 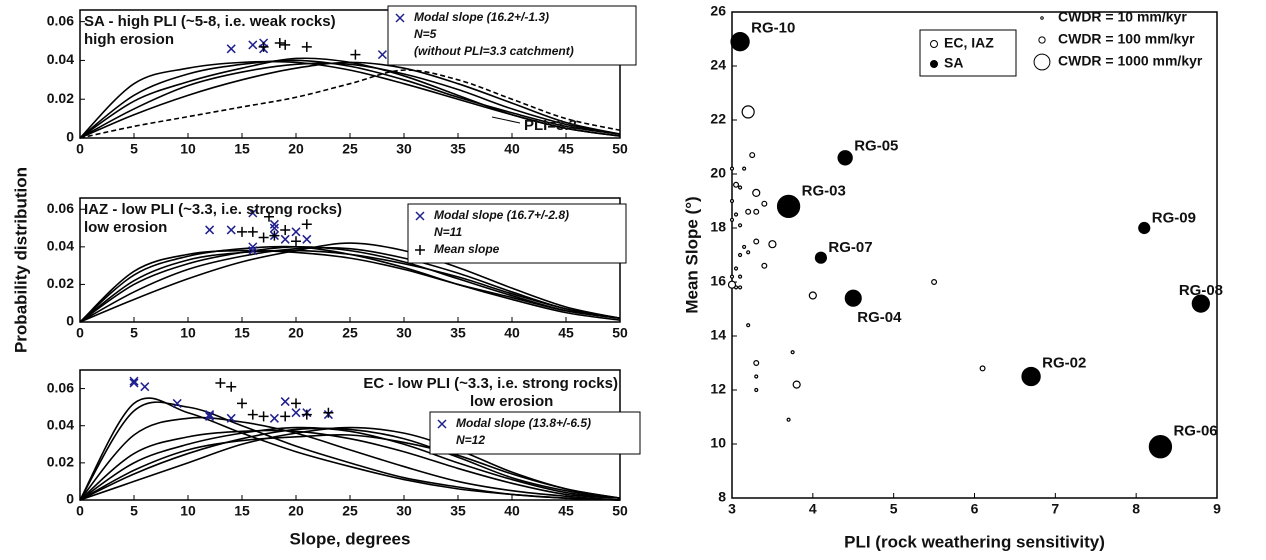 I want to click on y-tick-label: 0, so click(x=70, y=321).